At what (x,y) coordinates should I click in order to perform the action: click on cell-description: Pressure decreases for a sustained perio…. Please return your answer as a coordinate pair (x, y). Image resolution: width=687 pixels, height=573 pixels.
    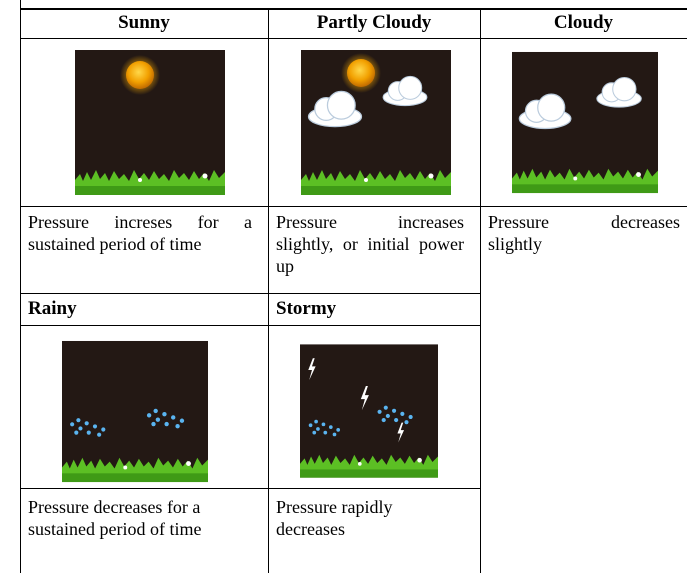
    Looking at the image, I should click on (115, 518).